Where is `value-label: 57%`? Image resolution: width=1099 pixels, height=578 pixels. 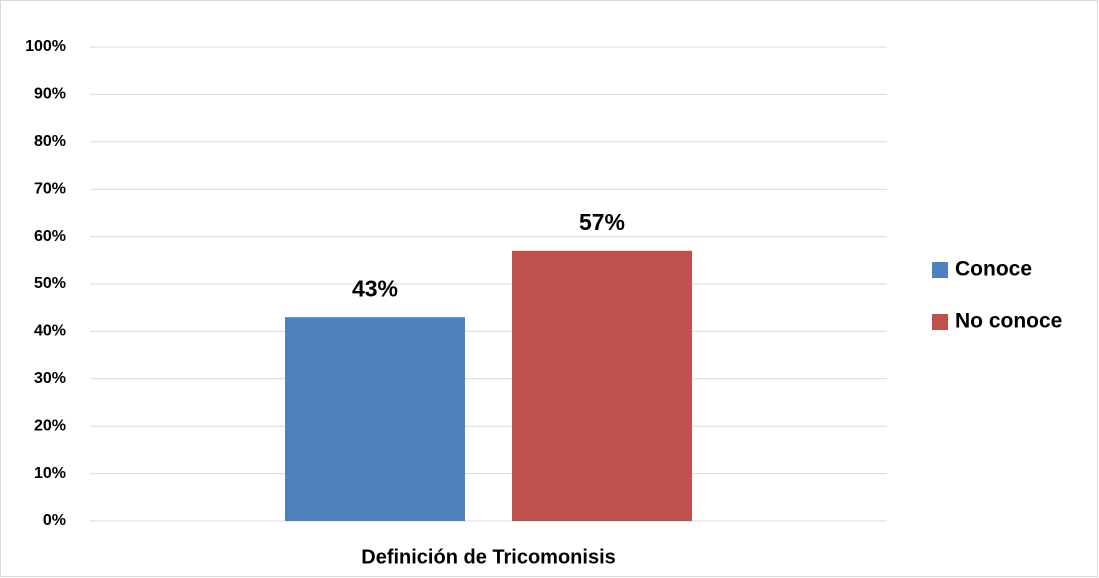 value-label: 57% is located at coordinates (602, 222).